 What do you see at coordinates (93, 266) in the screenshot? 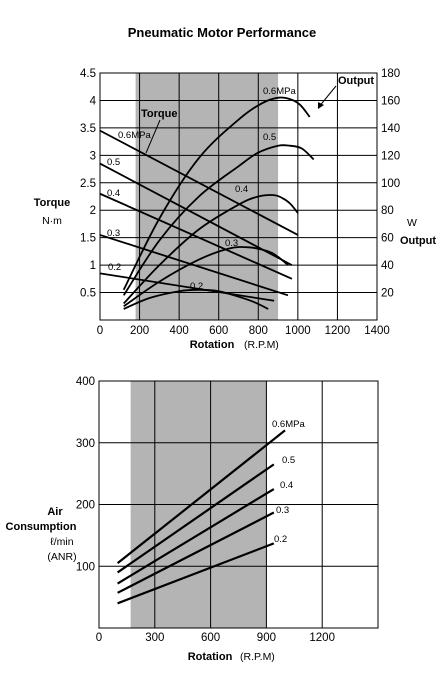
I see `y-left-tick-label: 1` at bounding box center [93, 266].